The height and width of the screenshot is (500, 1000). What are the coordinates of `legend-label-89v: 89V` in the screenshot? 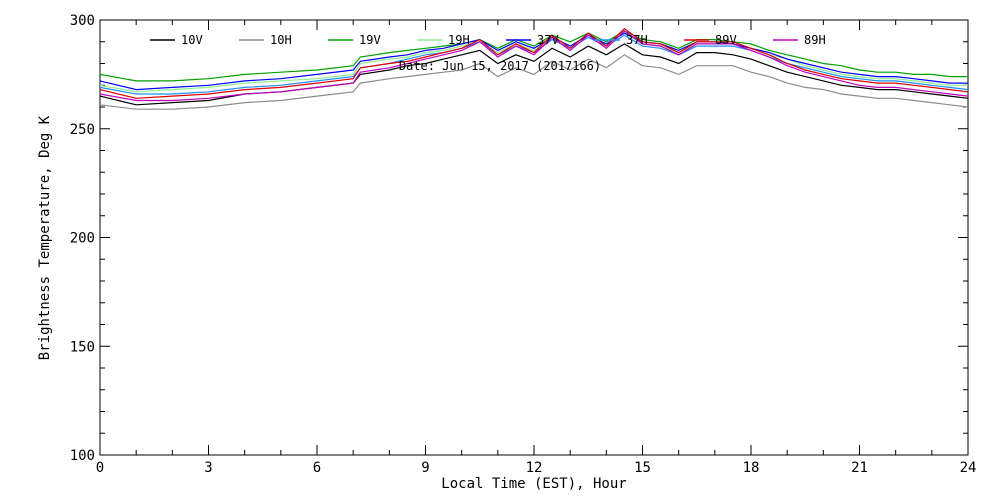 It's located at (726, 40).